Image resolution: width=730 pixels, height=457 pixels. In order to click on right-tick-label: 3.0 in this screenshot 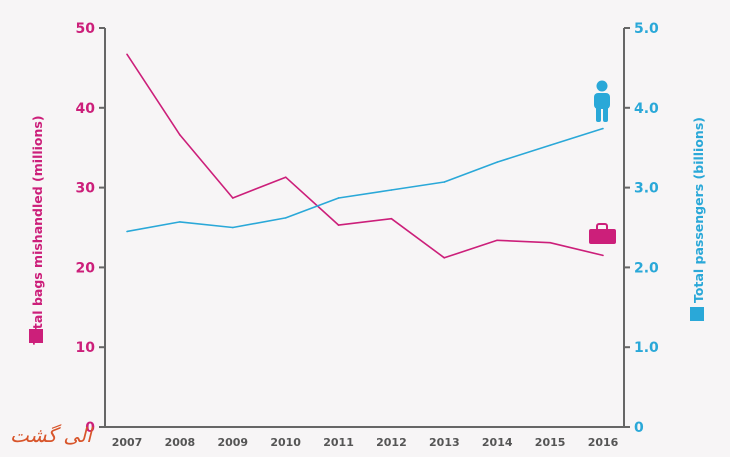, I will do `click(646, 189)`.